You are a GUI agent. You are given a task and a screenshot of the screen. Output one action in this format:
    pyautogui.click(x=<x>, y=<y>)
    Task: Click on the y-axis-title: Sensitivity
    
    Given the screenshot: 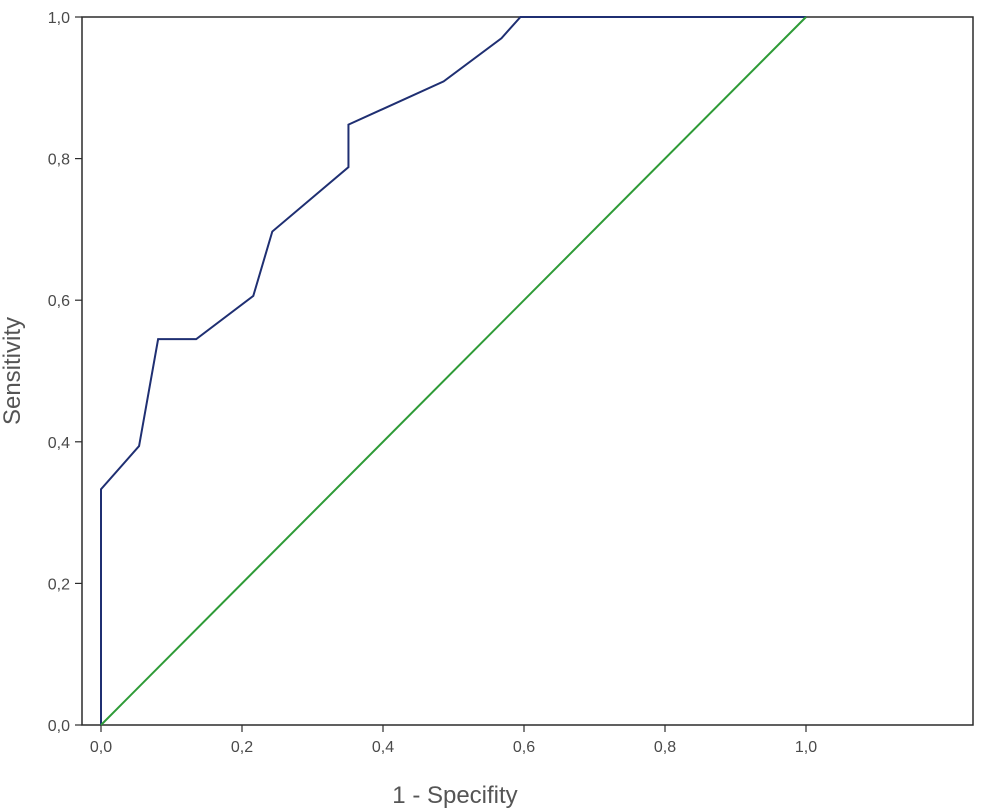 What is the action you would take?
    pyautogui.click(x=13, y=371)
    